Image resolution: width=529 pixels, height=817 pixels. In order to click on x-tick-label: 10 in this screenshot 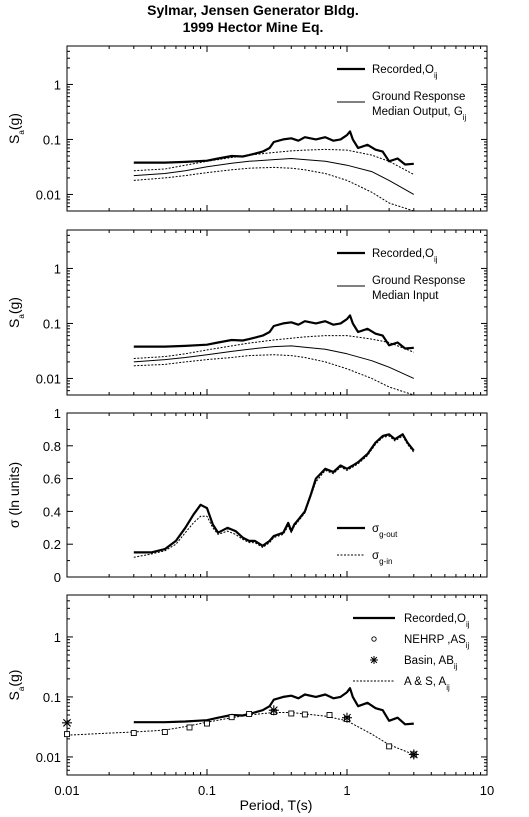, I will do `click(487, 790)`.